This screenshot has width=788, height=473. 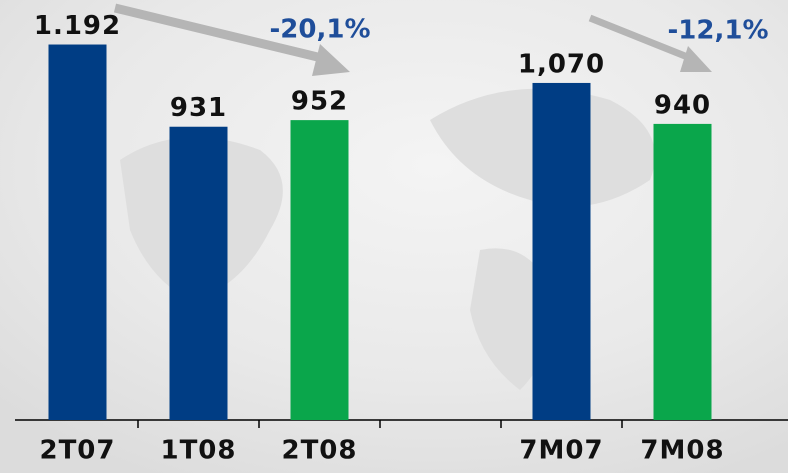 What do you see at coordinates (380, 424) in the screenshot?
I see `axis-ticks` at bounding box center [380, 424].